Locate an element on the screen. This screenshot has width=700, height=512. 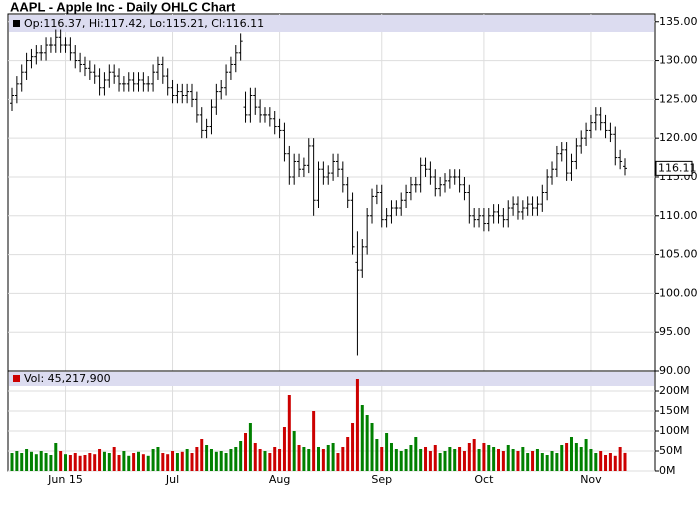
y-tick-label: 130.00 is located at coordinates (678, 60).